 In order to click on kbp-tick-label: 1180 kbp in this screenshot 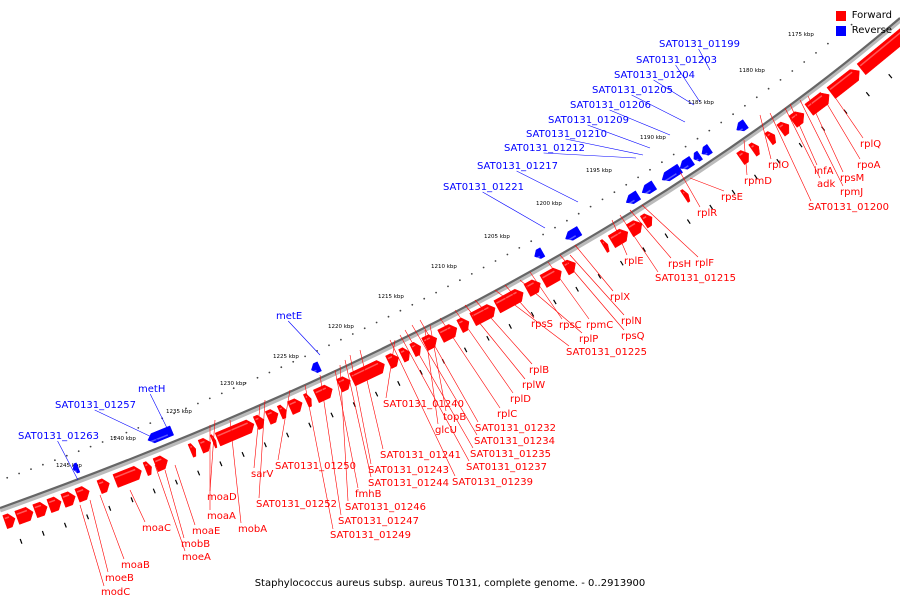, I will do `click(752, 71)`.